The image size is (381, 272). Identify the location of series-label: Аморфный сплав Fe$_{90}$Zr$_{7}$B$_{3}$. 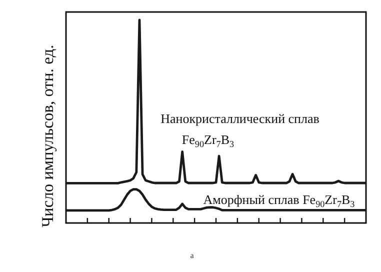
(279, 200).